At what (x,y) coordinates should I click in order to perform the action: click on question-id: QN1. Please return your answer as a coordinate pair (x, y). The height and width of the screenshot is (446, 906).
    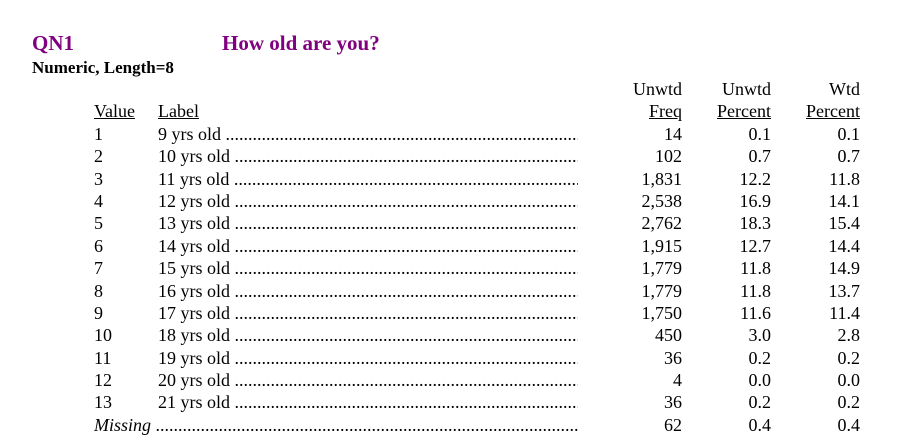
    Looking at the image, I should click on (53, 43).